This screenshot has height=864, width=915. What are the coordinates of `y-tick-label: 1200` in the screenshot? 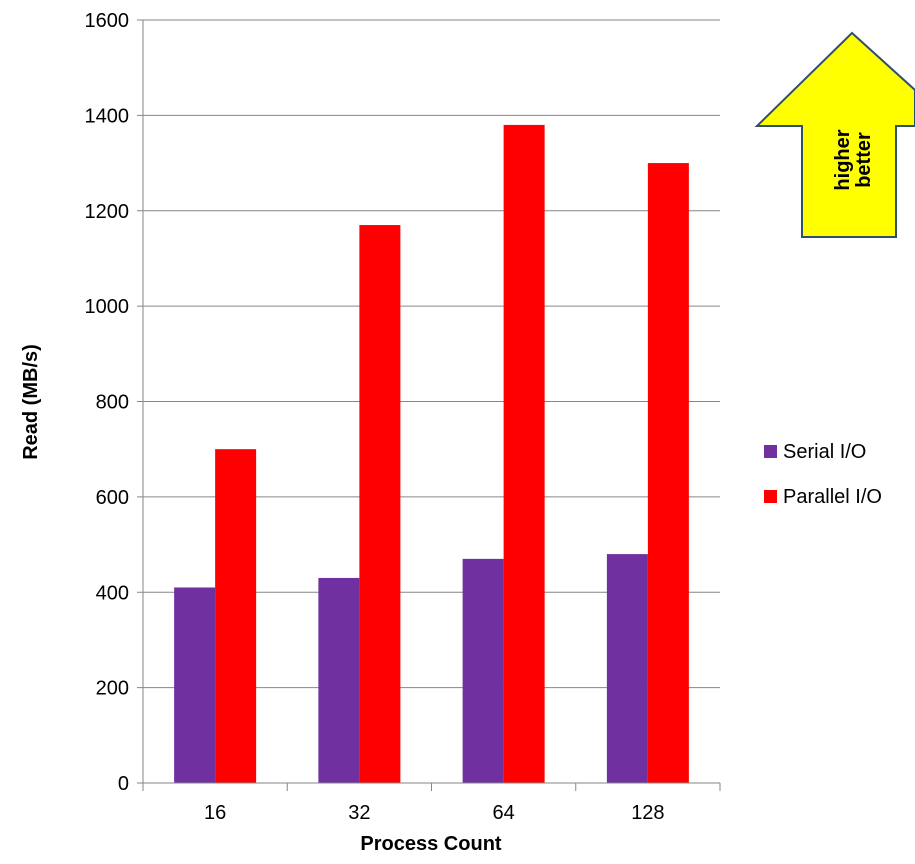 It's located at (107, 212).